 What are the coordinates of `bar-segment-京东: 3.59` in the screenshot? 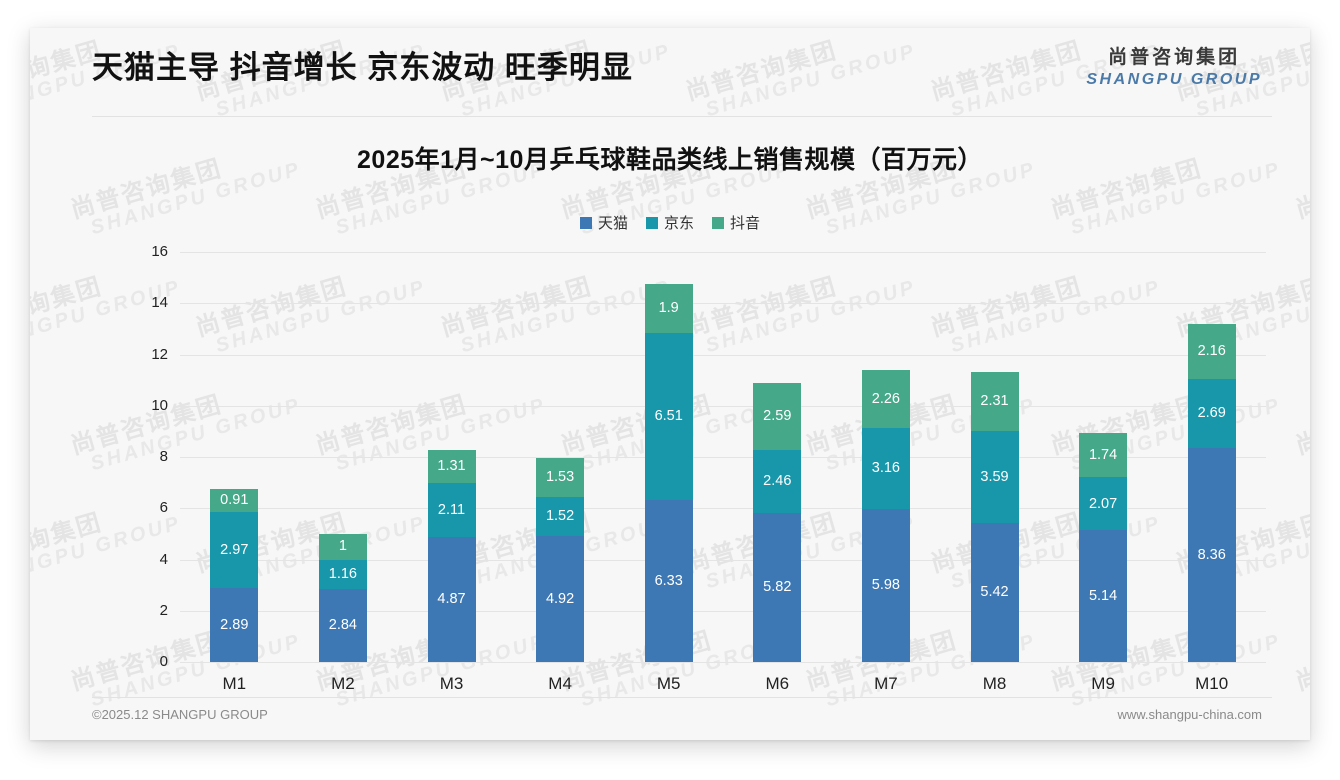 It's located at (994, 477).